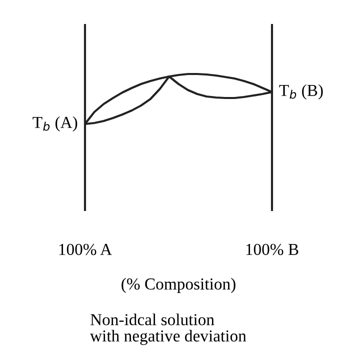  What do you see at coordinates (301, 92) in the screenshot?
I see `annotation: T$_{b}$ (B)` at bounding box center [301, 92].